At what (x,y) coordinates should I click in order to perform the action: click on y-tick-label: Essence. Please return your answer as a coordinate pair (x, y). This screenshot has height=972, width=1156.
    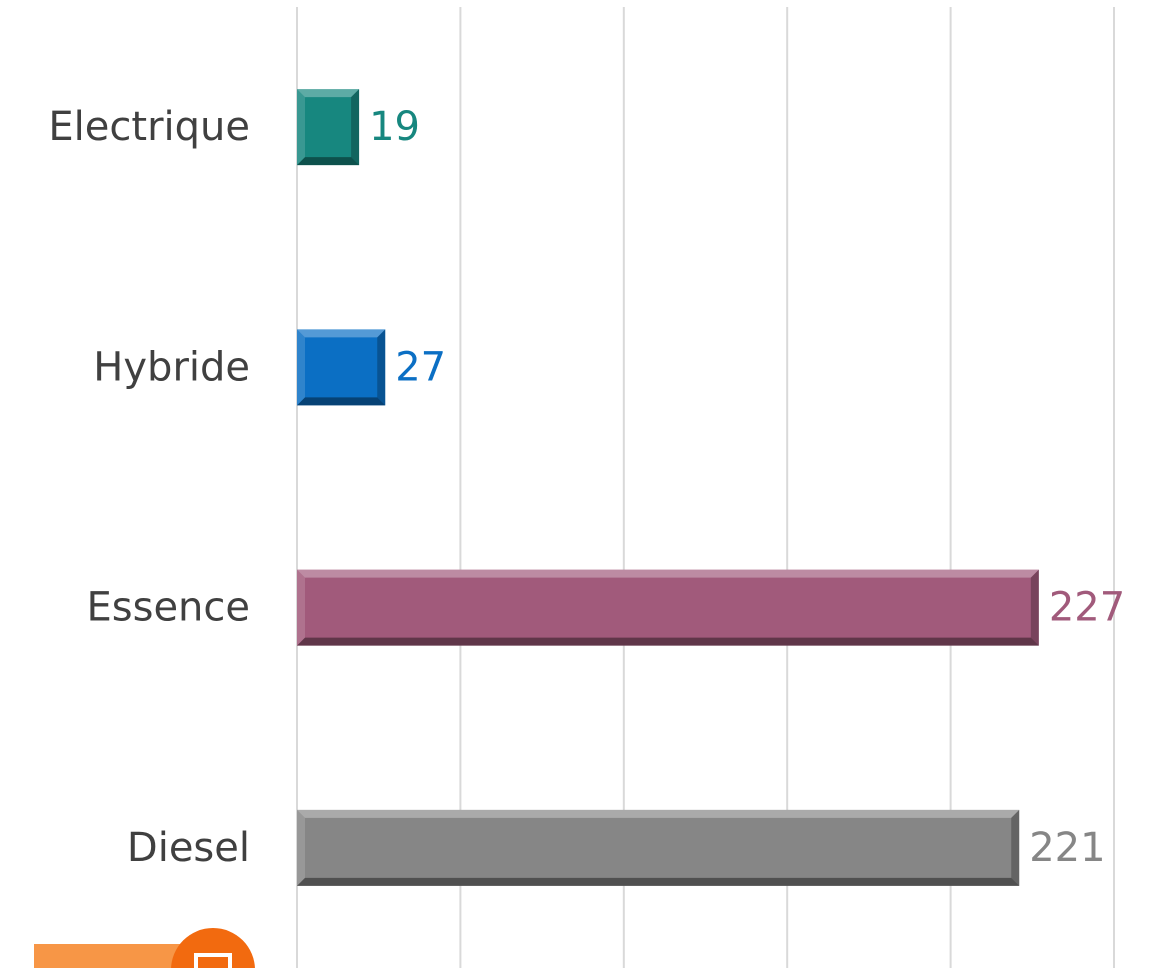
    Looking at the image, I should click on (168, 608).